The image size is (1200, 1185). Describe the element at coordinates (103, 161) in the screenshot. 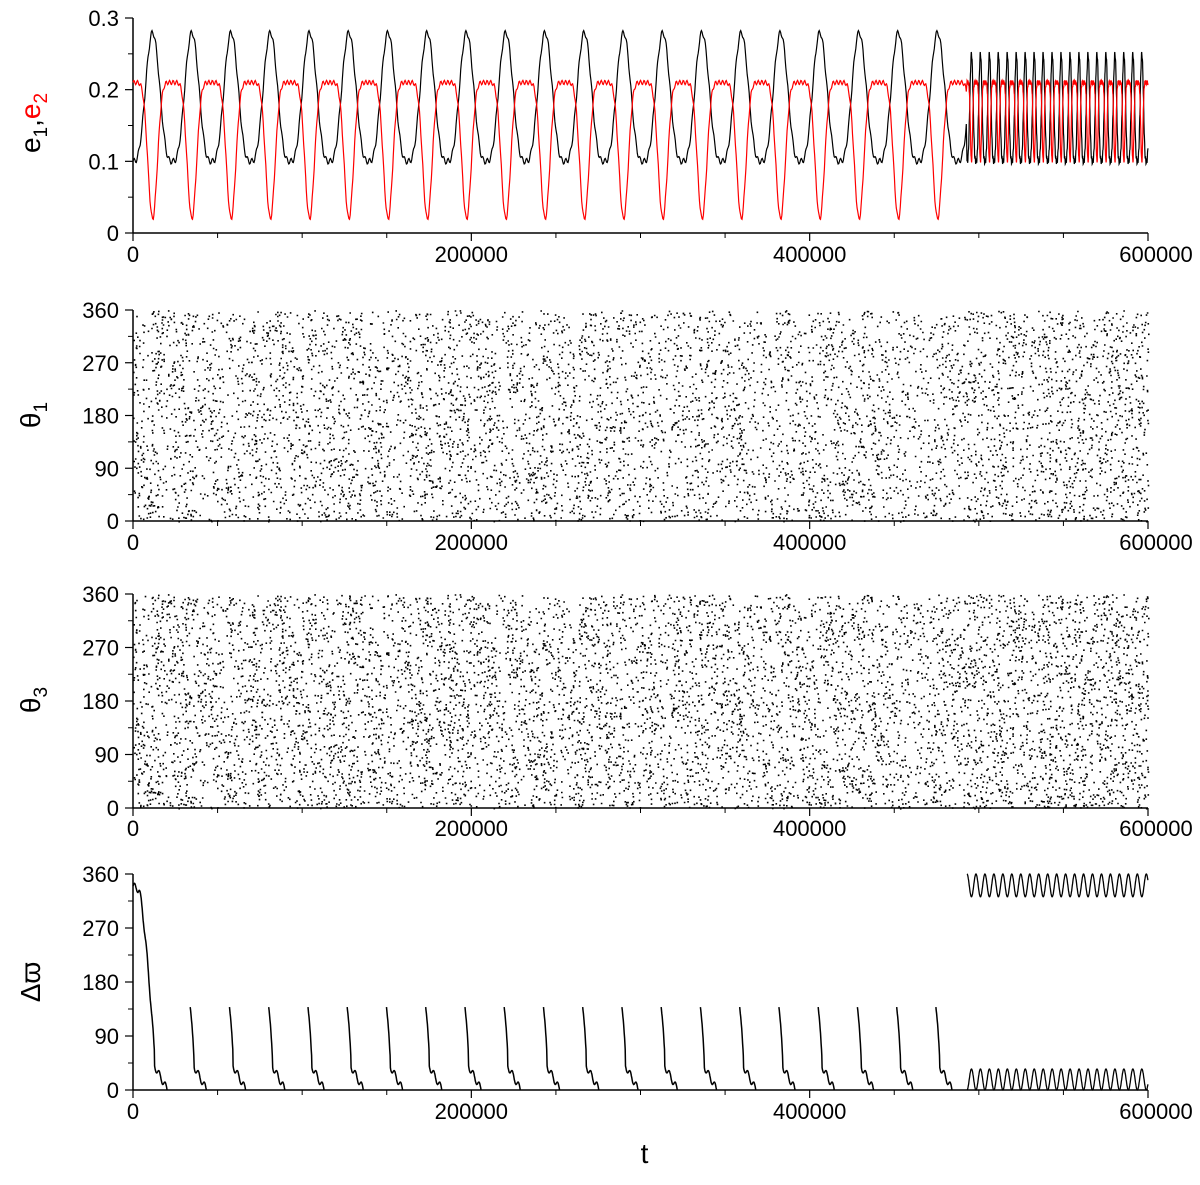

I see `y-tick-label: 0.1` at that location.